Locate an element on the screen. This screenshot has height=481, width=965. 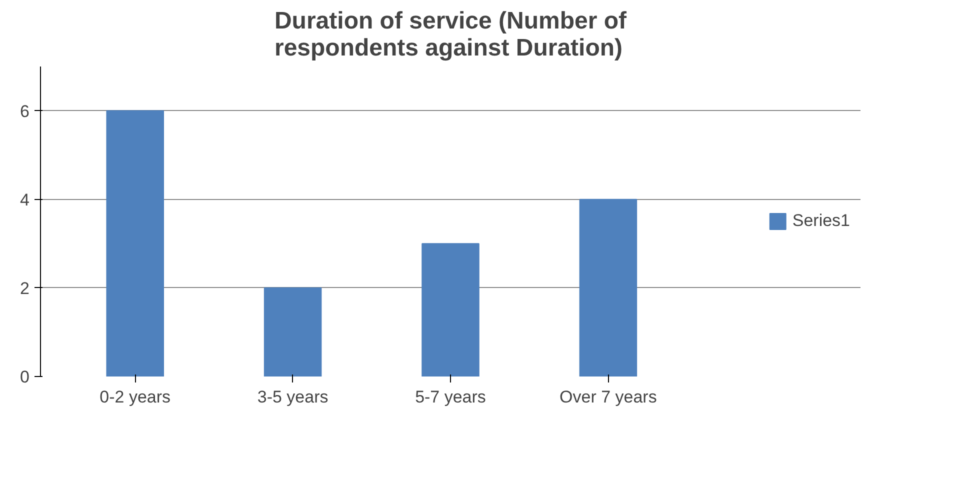
y-tick-label: 4 is located at coordinates (25, 200).